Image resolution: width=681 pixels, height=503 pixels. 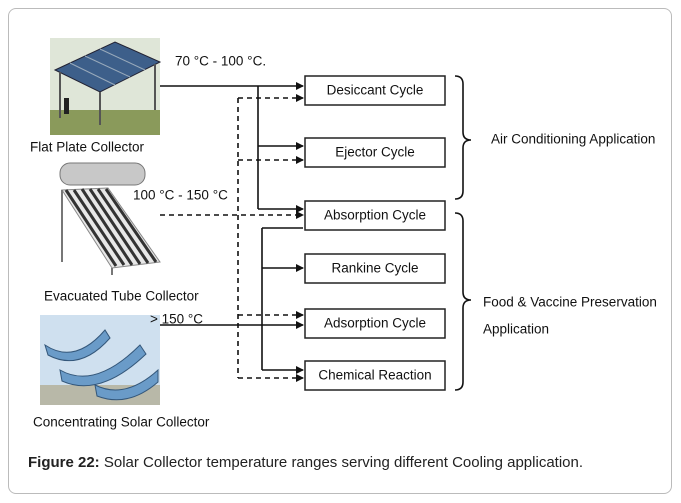 I want to click on caption-label: Figure 22:, so click(x=64, y=462).